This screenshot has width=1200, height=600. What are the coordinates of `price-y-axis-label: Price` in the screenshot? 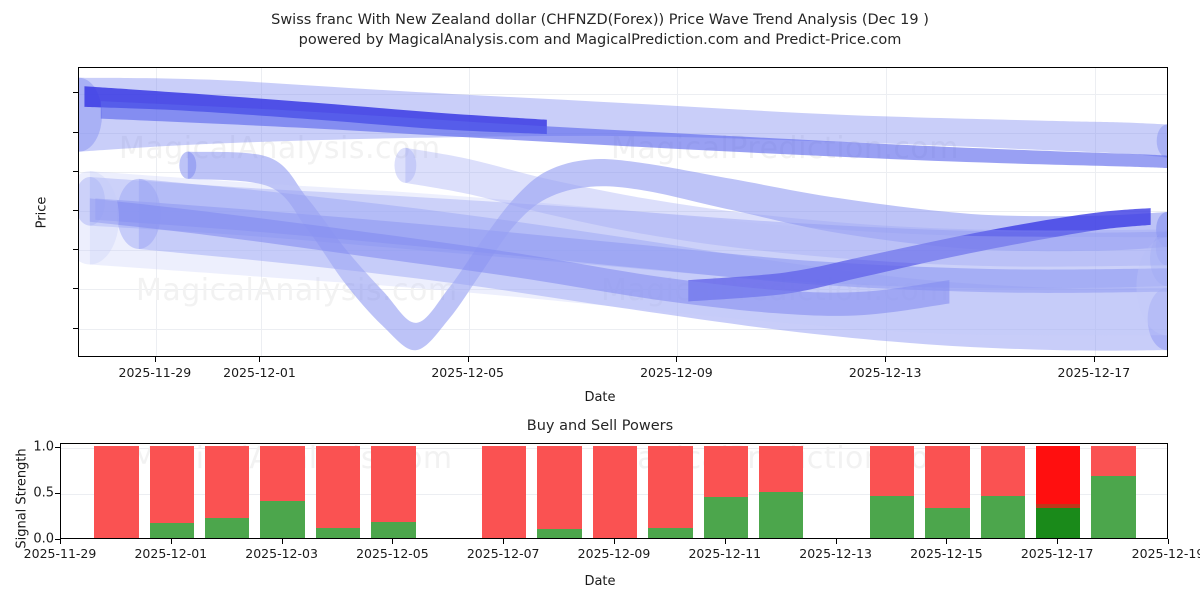 It's located at (42, 212).